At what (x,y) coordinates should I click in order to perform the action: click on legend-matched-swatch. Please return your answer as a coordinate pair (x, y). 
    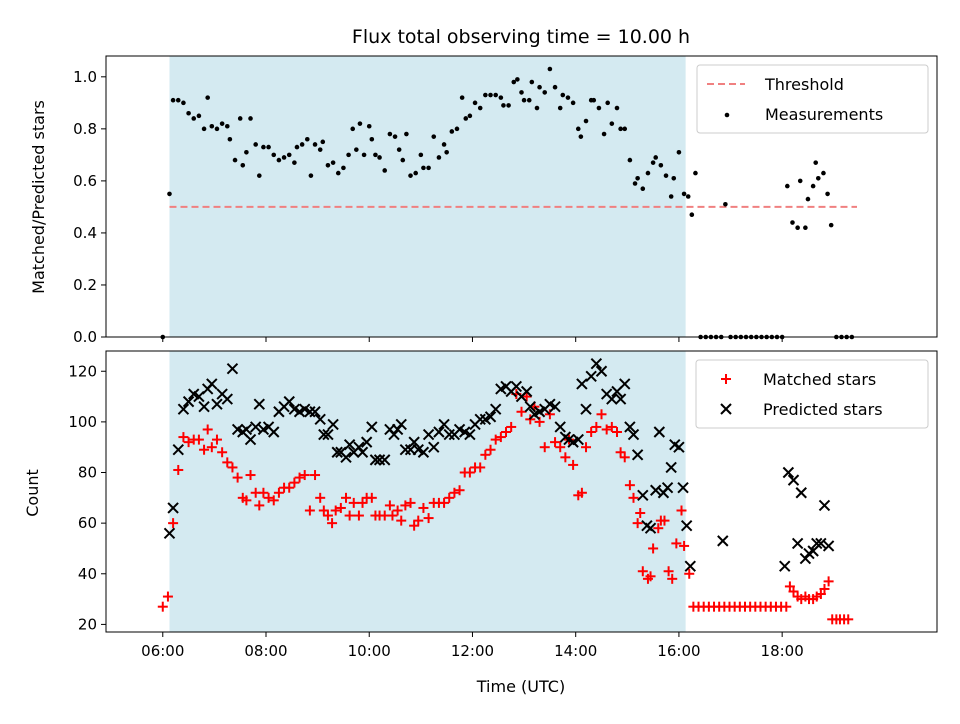
    Looking at the image, I should click on (726, 379).